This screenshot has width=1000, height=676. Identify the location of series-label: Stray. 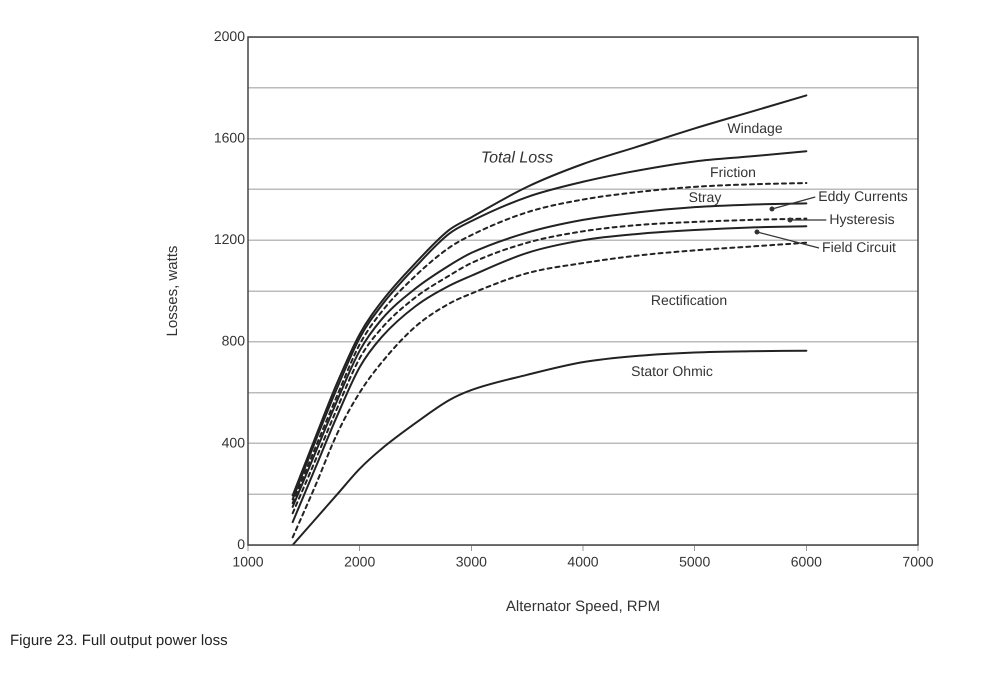
(705, 196).